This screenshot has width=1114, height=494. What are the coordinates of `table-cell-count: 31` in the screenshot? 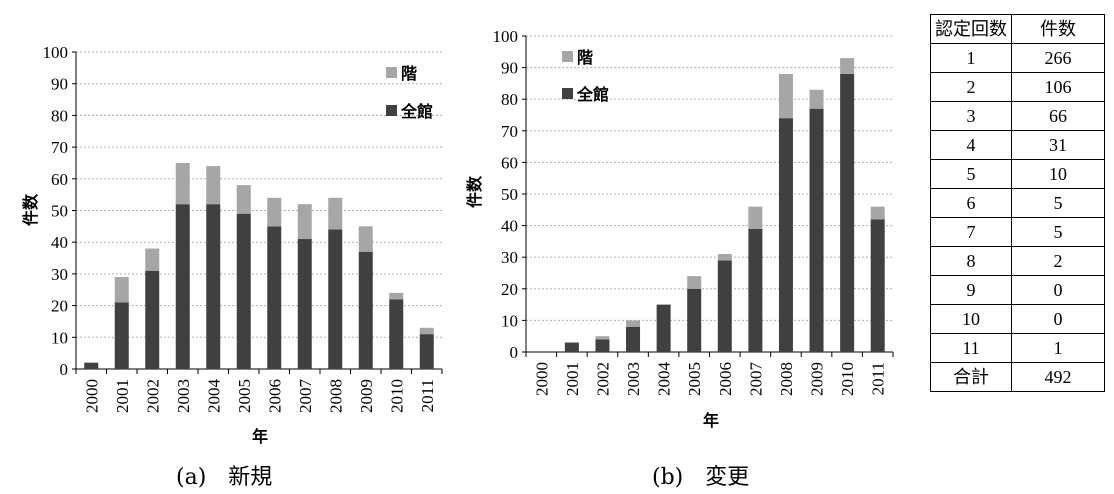 It's located at (1058, 145).